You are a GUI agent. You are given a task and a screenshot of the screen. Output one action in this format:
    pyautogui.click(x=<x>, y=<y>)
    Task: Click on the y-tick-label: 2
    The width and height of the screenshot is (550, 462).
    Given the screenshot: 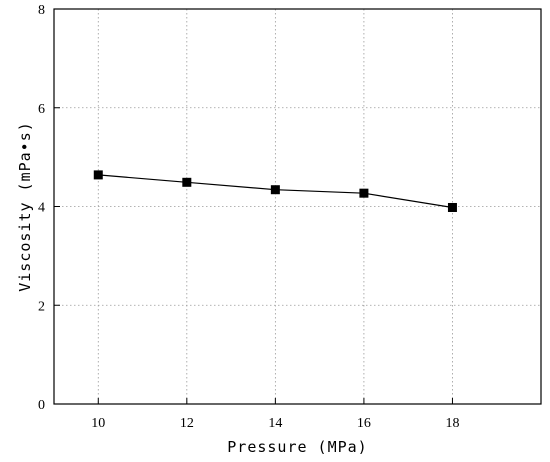 What is the action you would take?
    pyautogui.click(x=41, y=306)
    